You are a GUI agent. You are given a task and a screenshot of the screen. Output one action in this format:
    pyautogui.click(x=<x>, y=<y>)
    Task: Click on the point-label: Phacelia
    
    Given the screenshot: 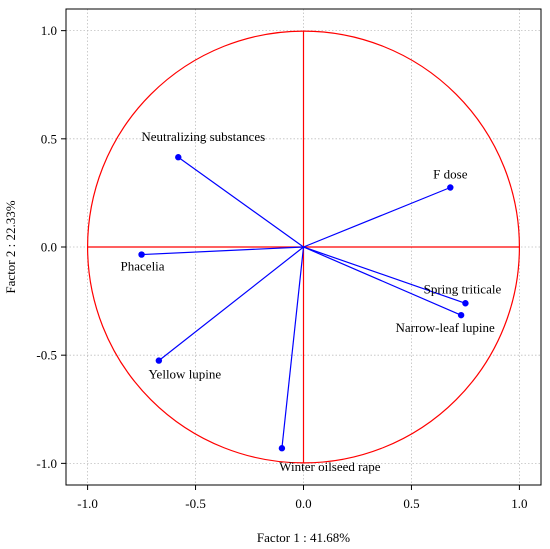 What is the action you would take?
    pyautogui.click(x=143, y=266)
    